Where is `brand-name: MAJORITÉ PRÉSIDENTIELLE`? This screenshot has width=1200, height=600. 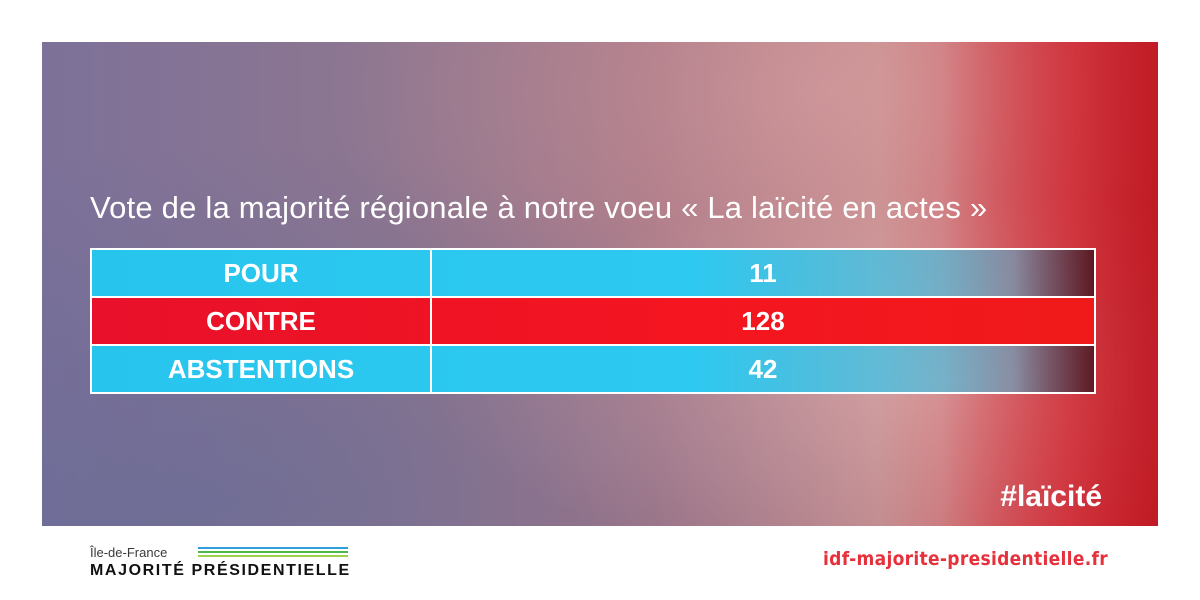
brand-name: MAJORITÉ PRÉSIDENTIELLE is located at coordinates (220, 570).